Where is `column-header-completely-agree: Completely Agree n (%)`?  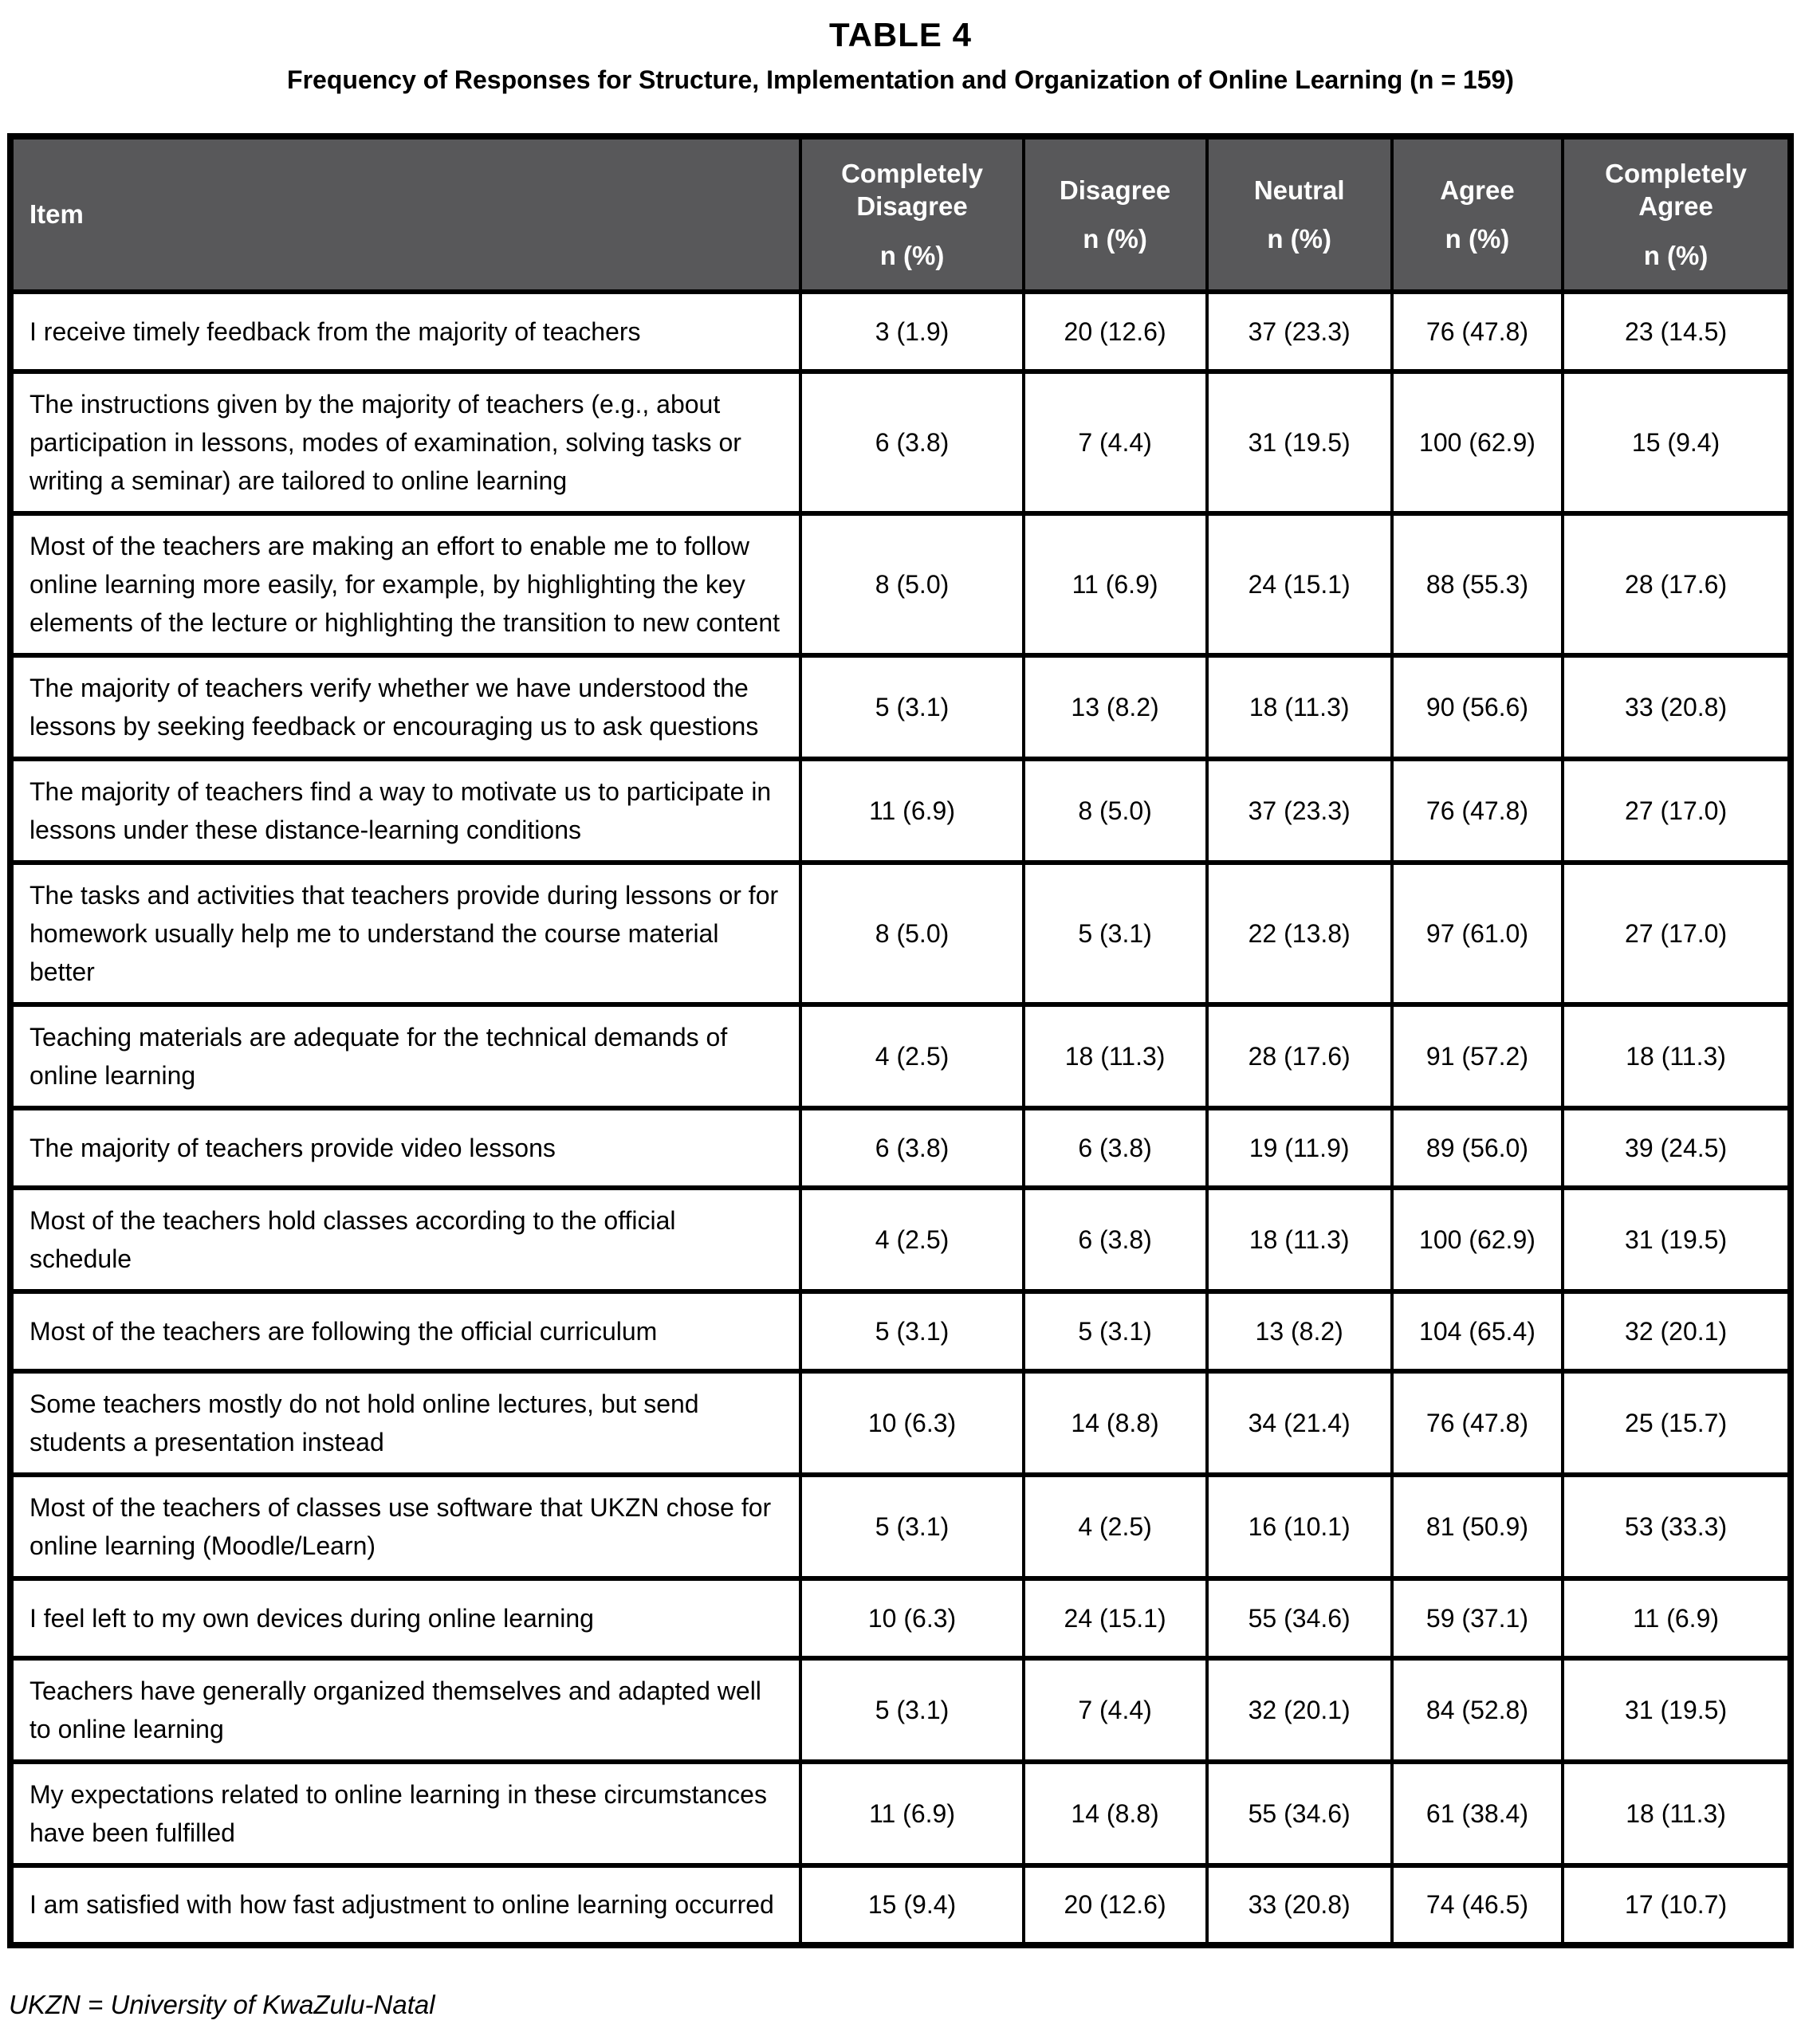 column-header-completely-agree: Completely Agree n (%) is located at coordinates (1676, 214).